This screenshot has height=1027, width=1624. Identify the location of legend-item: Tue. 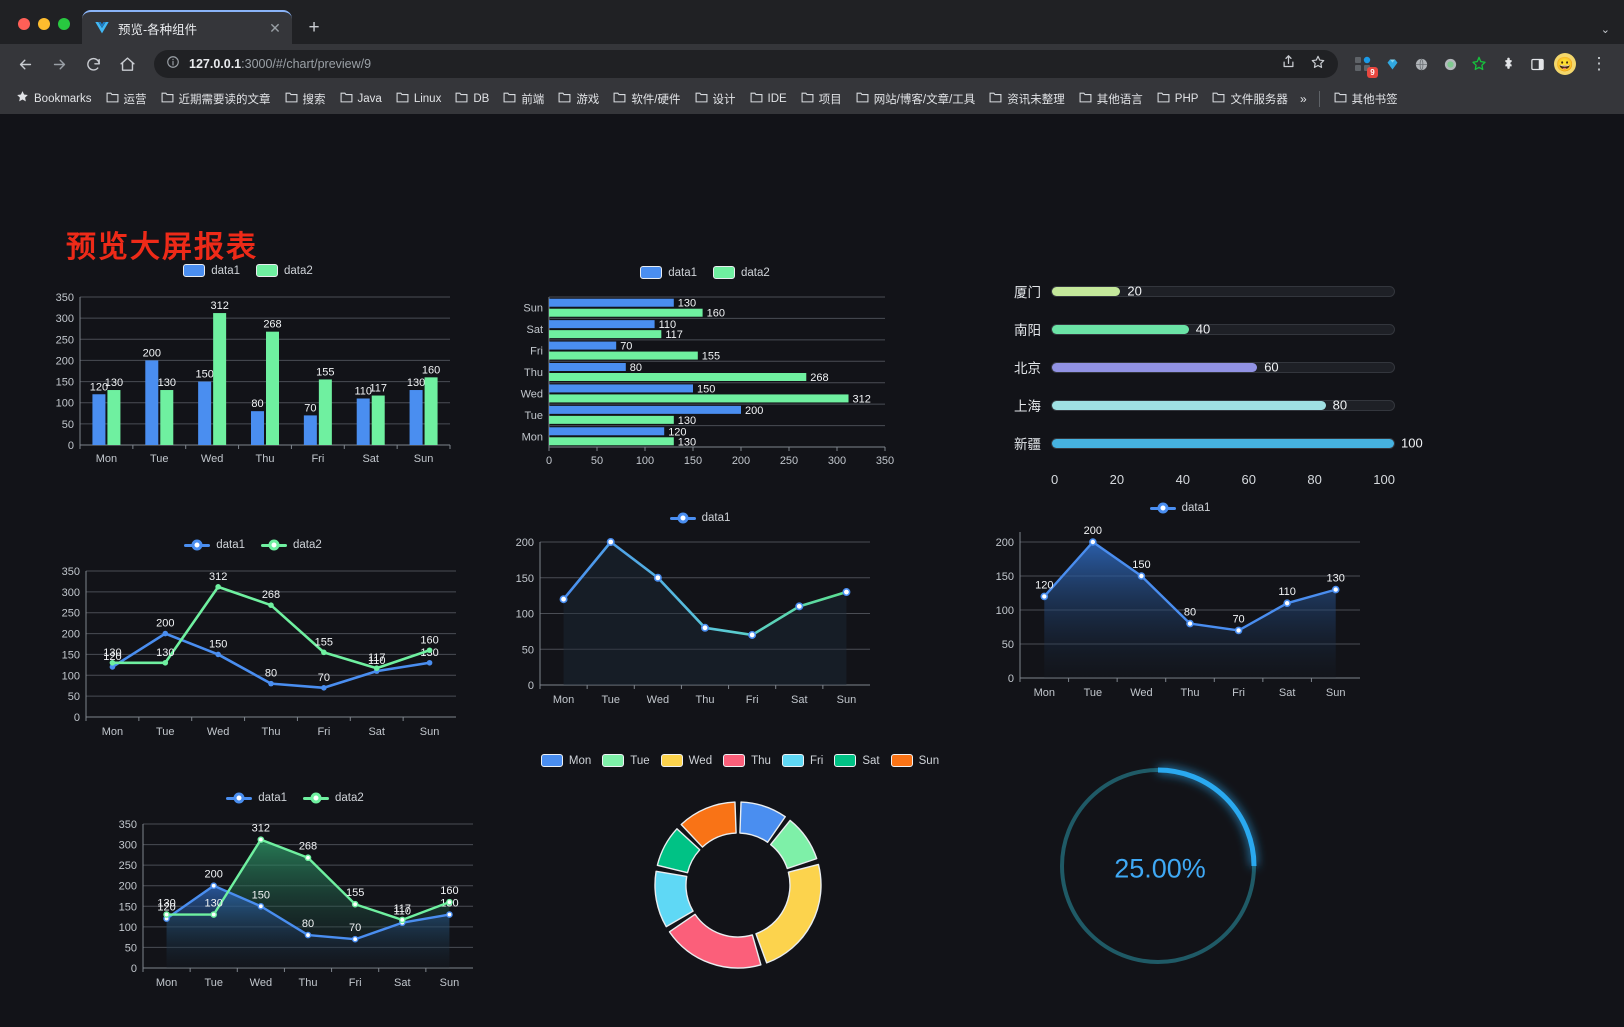
(626, 760).